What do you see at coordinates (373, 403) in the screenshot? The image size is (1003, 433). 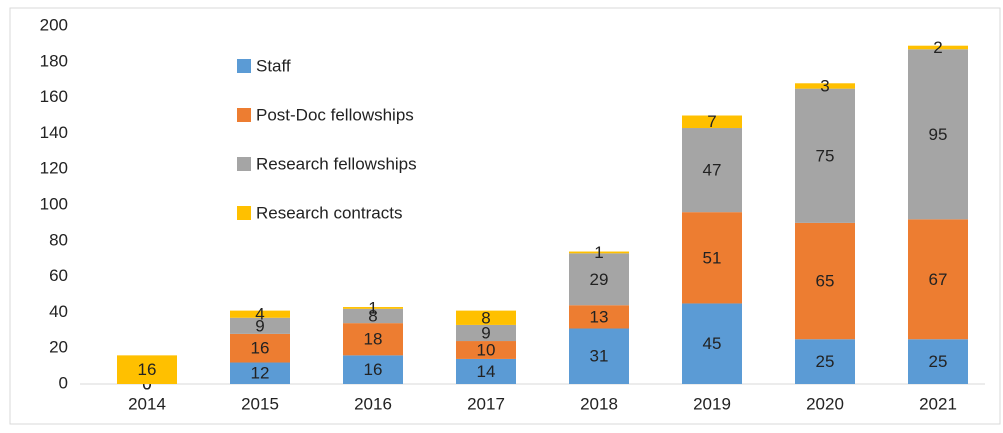 I see `x-tick-label: 2016` at bounding box center [373, 403].